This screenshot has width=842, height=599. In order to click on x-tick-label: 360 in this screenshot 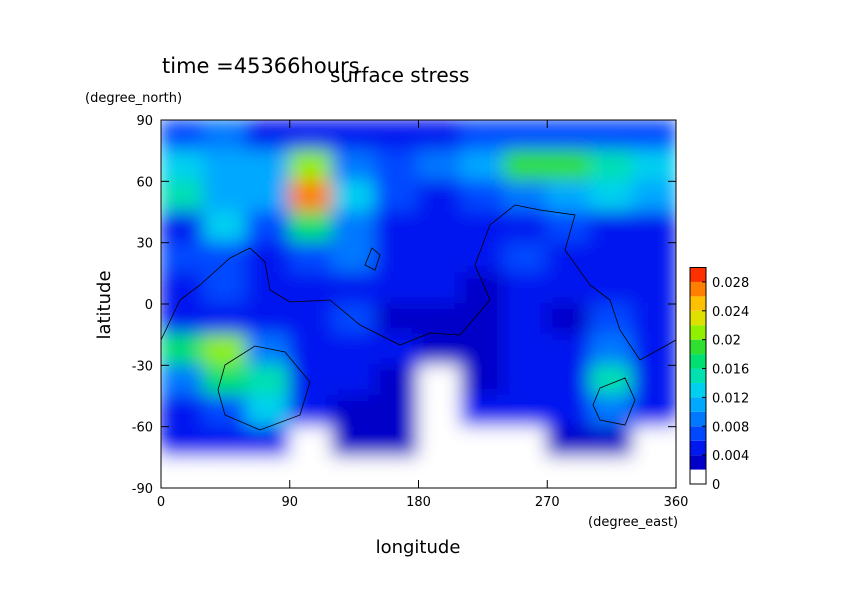, I will do `click(676, 502)`.